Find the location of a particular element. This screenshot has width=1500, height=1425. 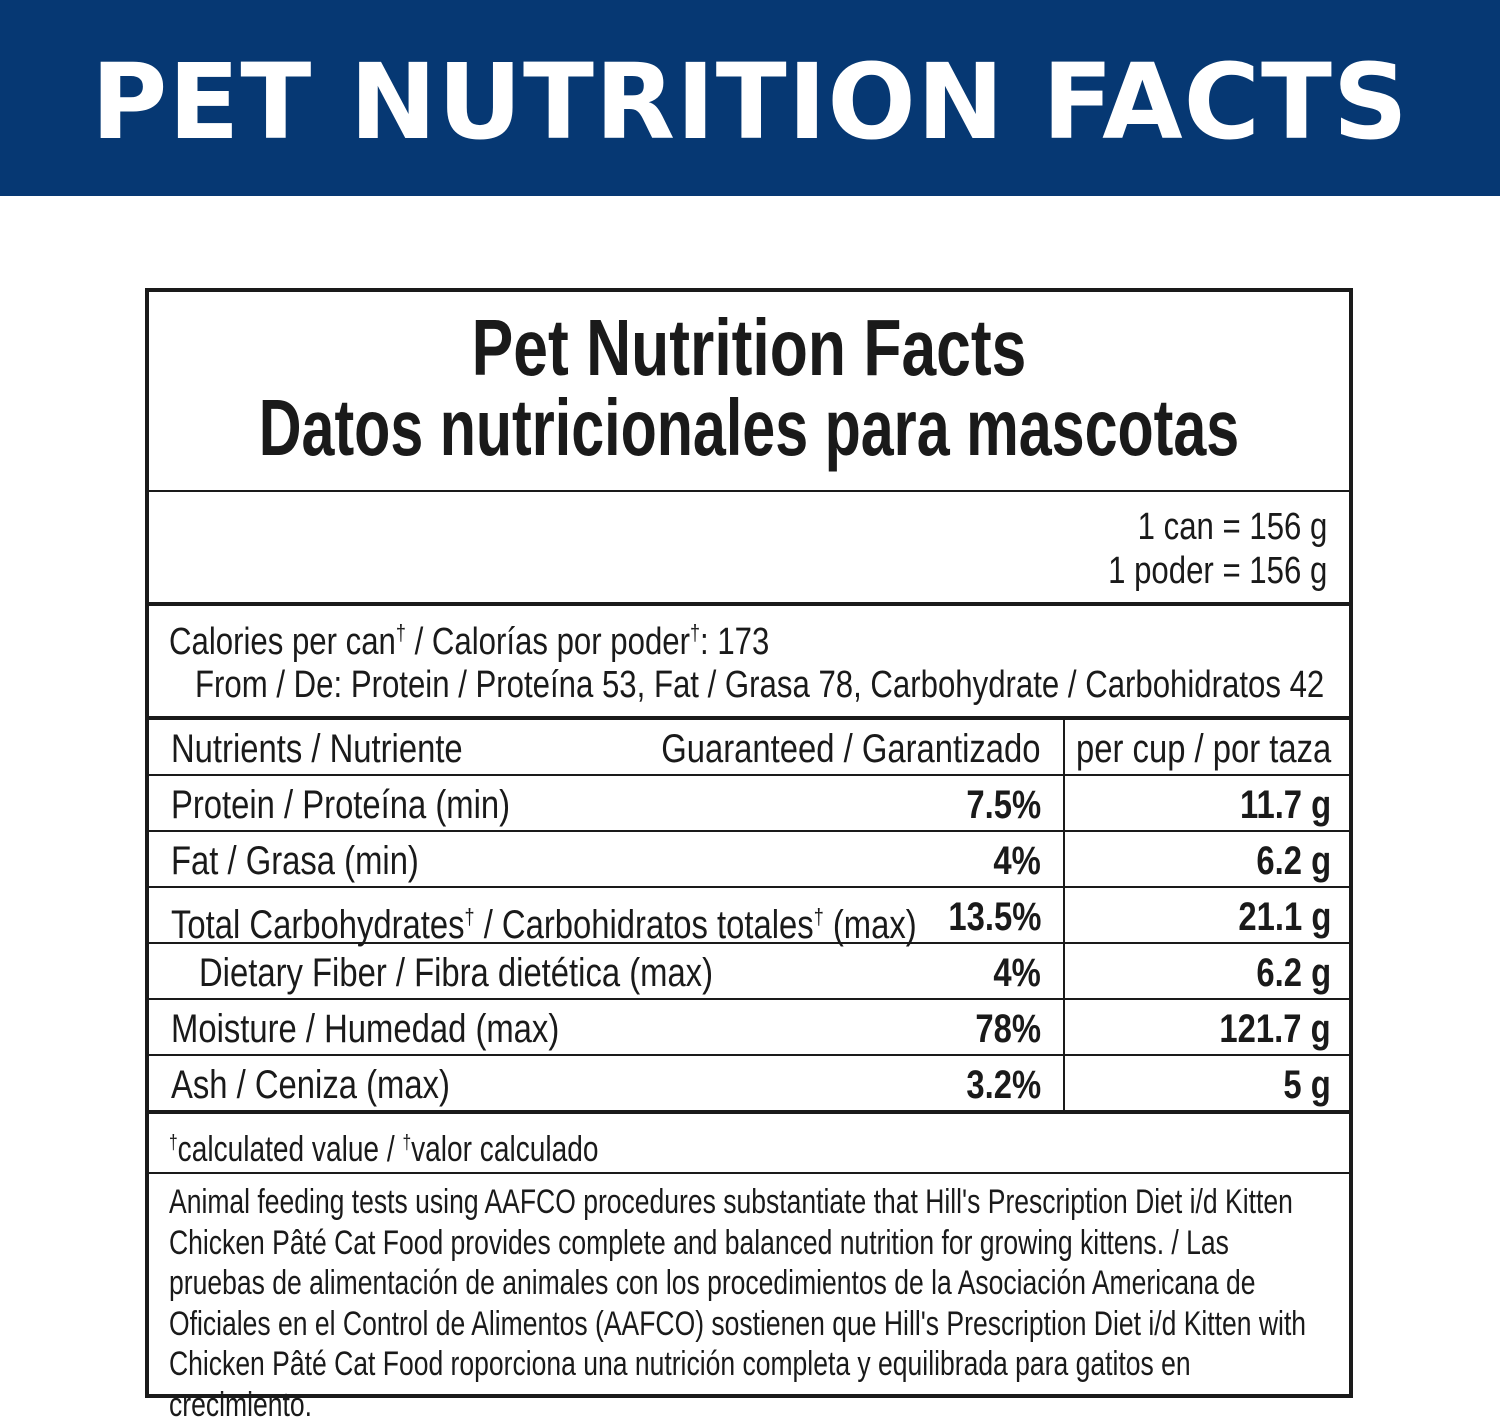

footnote-text: †calculated value / †valor calculado is located at coordinates (383, 1146).